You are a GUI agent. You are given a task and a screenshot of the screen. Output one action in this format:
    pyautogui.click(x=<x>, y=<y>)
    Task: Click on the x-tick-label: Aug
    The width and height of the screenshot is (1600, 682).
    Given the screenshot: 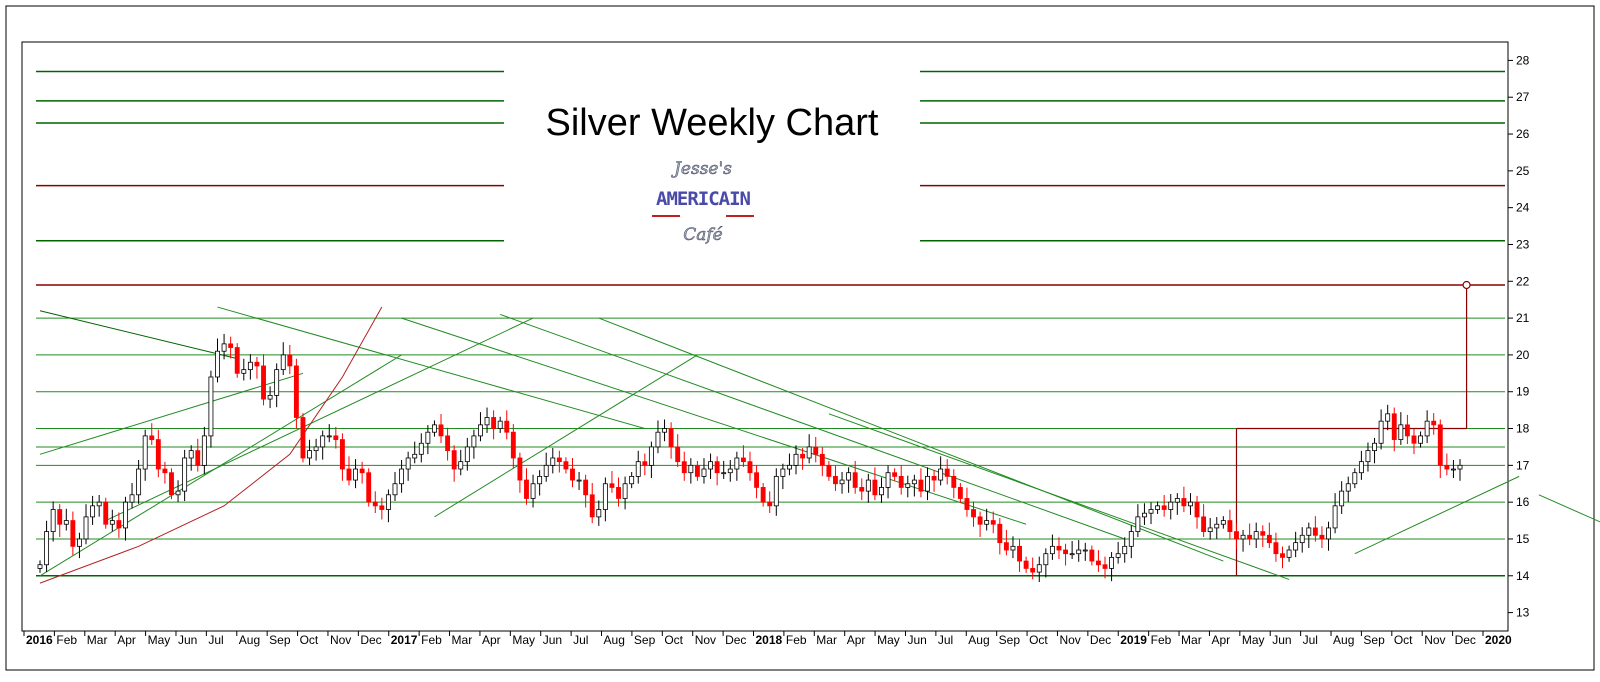 What is the action you would take?
    pyautogui.click(x=1343, y=640)
    